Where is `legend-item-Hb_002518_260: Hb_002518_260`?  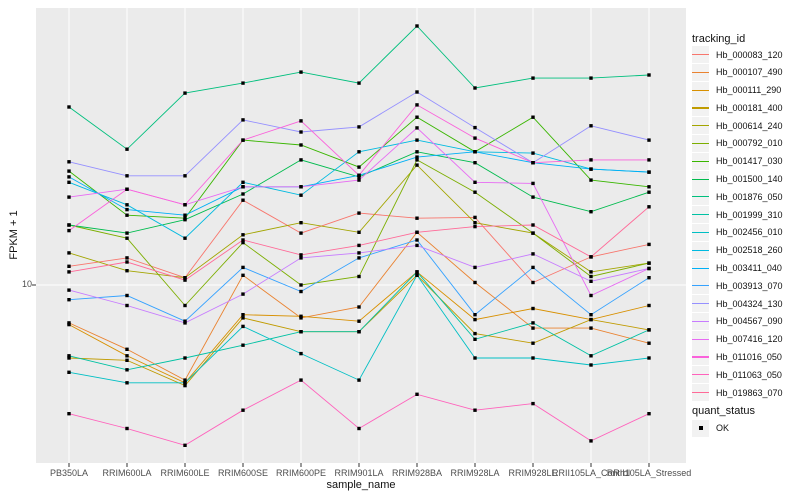
legend-item-Hb_002518_260: Hb_002518_260 is located at coordinates (737, 250).